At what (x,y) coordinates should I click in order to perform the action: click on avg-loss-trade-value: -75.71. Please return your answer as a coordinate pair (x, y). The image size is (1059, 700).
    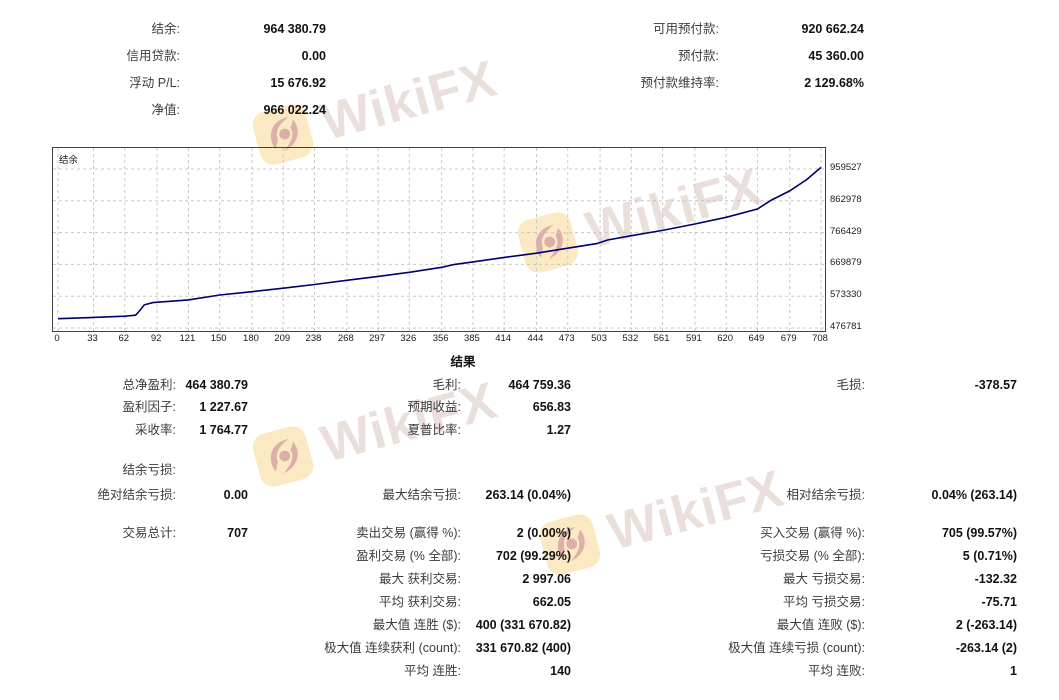
    Looking at the image, I should click on (999, 602).